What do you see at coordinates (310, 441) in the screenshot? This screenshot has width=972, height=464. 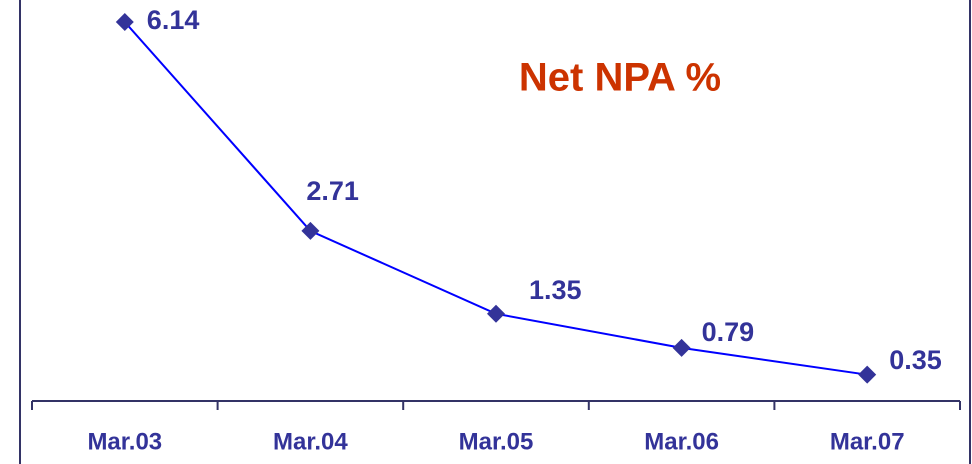 I see `x-tick-label: Mar.04` at bounding box center [310, 441].